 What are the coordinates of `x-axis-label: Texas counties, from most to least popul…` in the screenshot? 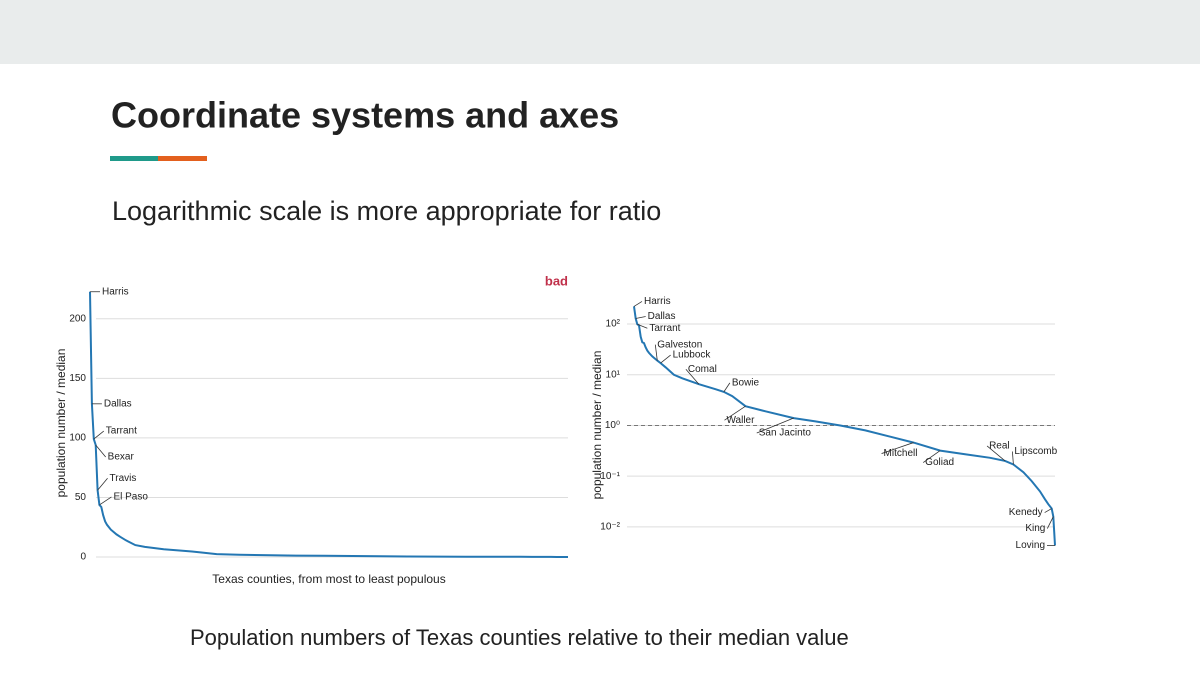 It's located at (328, 579).